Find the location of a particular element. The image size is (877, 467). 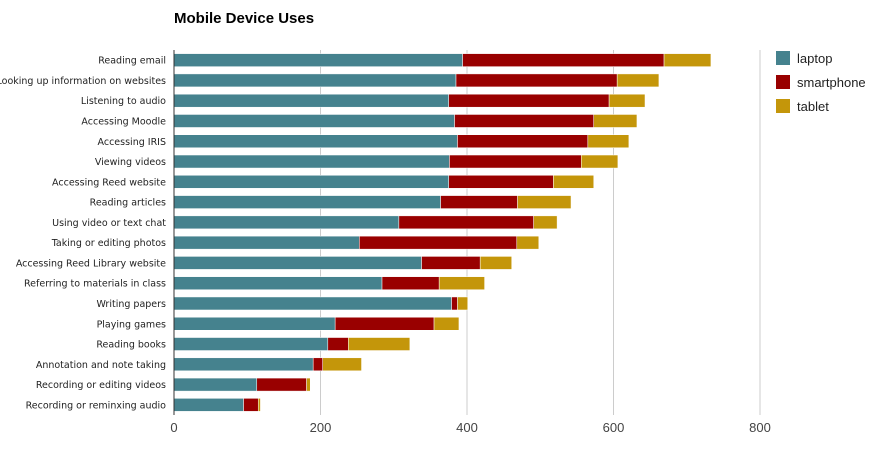

category-label: Recording or reminxing audio is located at coordinates (96, 405).